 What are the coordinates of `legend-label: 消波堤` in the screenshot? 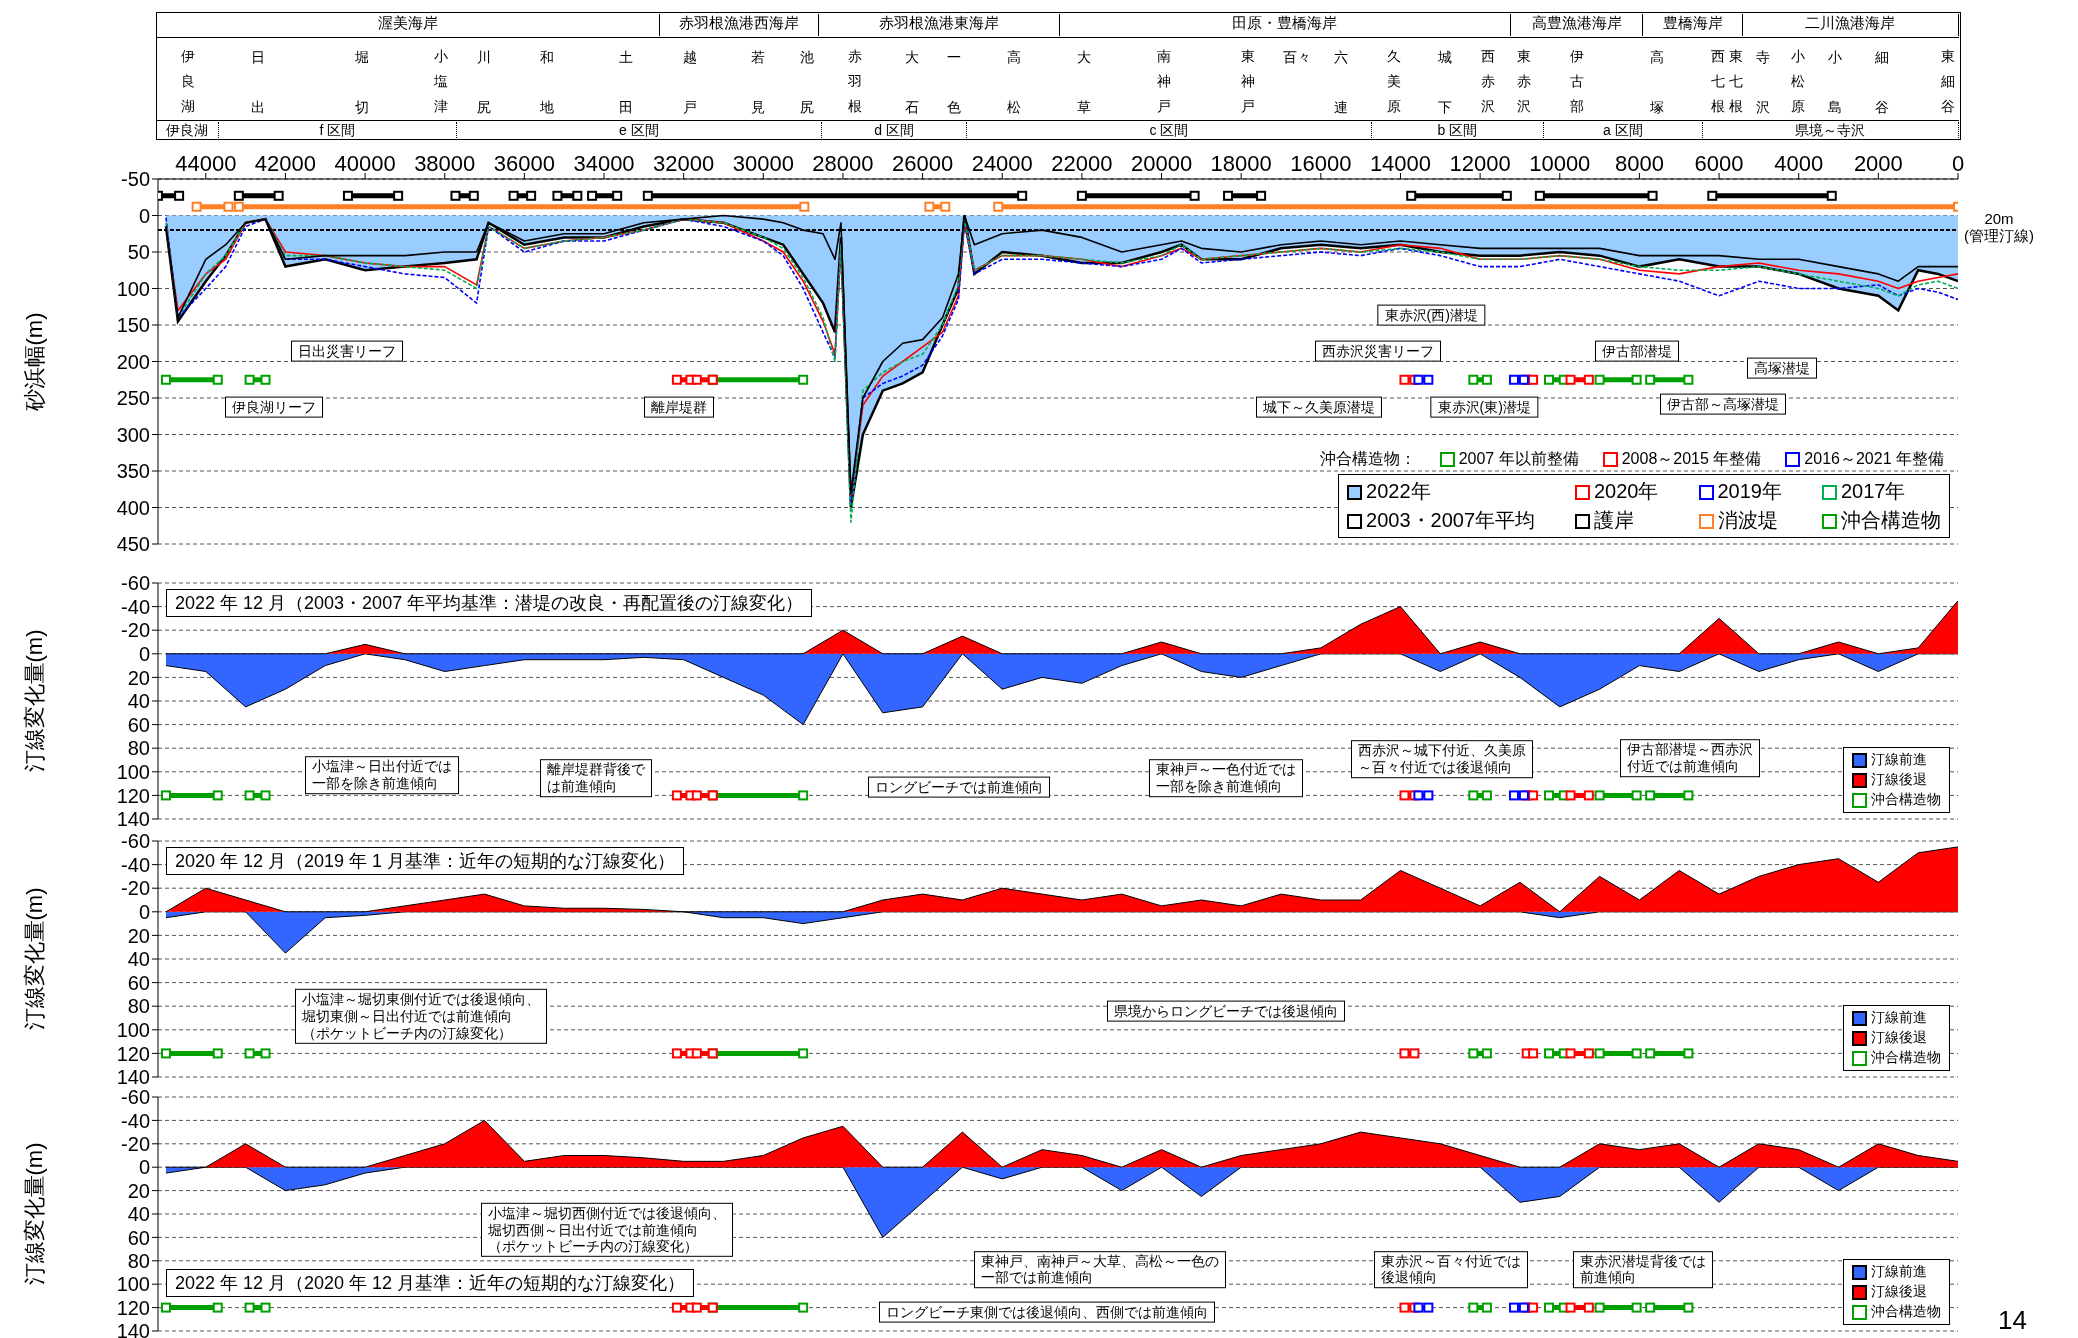 It's located at (1747, 520).